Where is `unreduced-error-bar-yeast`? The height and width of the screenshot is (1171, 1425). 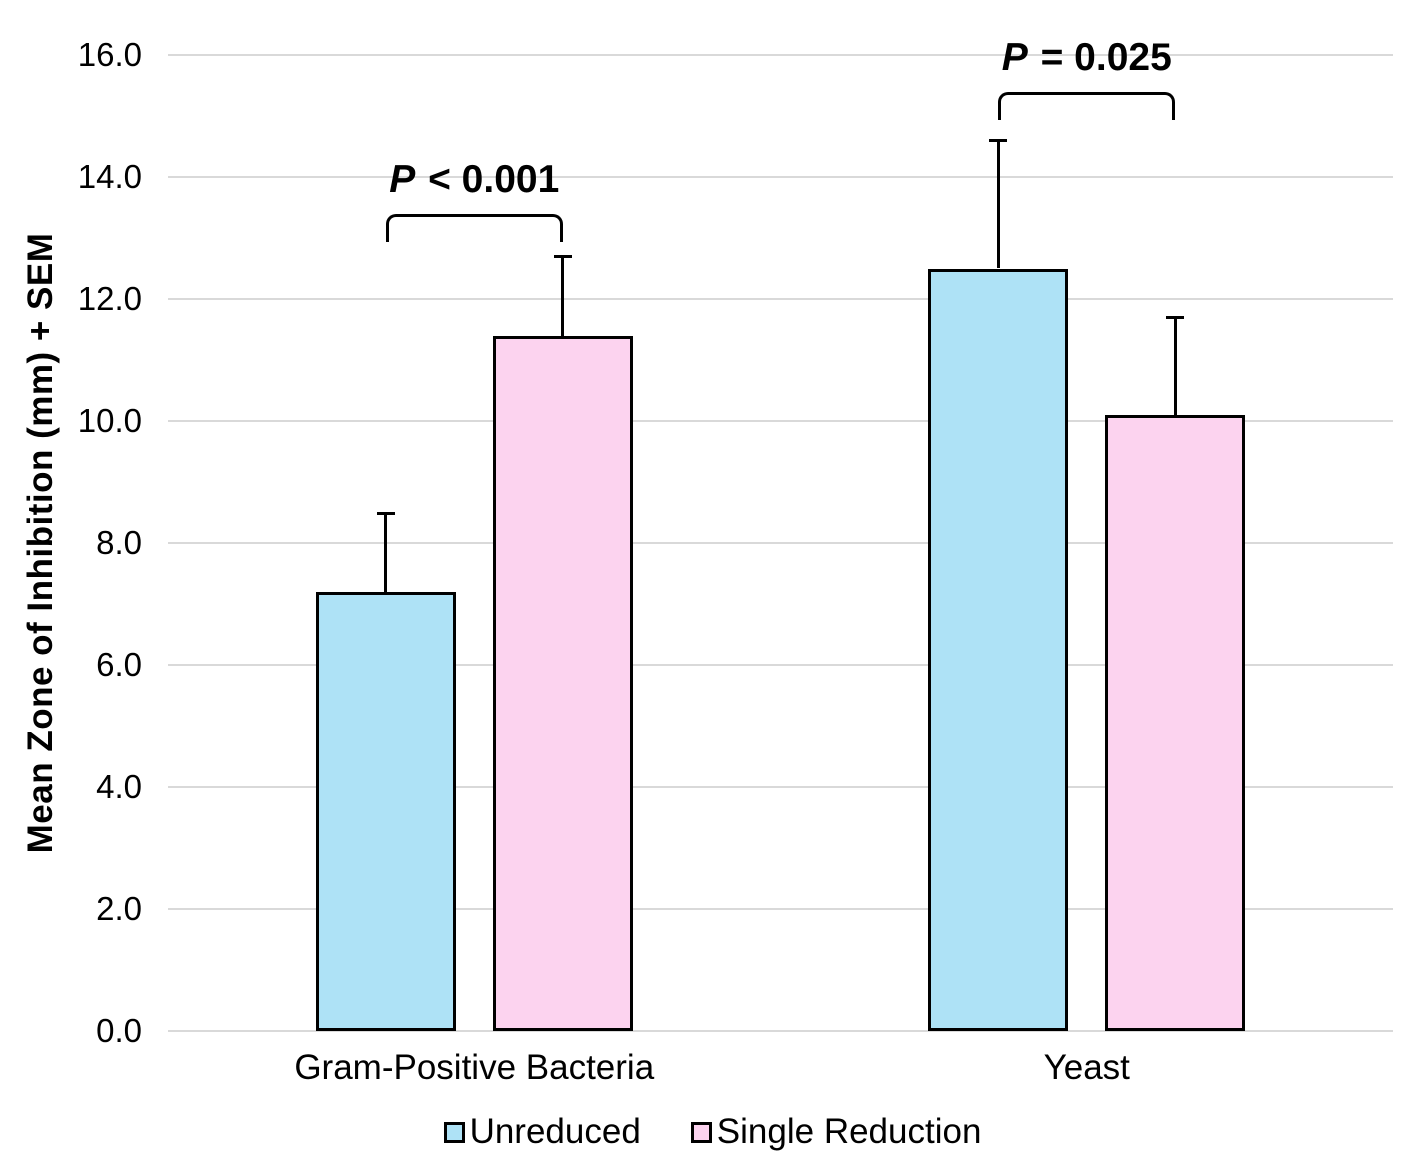
unreduced-error-bar-yeast is located at coordinates (998, 204).